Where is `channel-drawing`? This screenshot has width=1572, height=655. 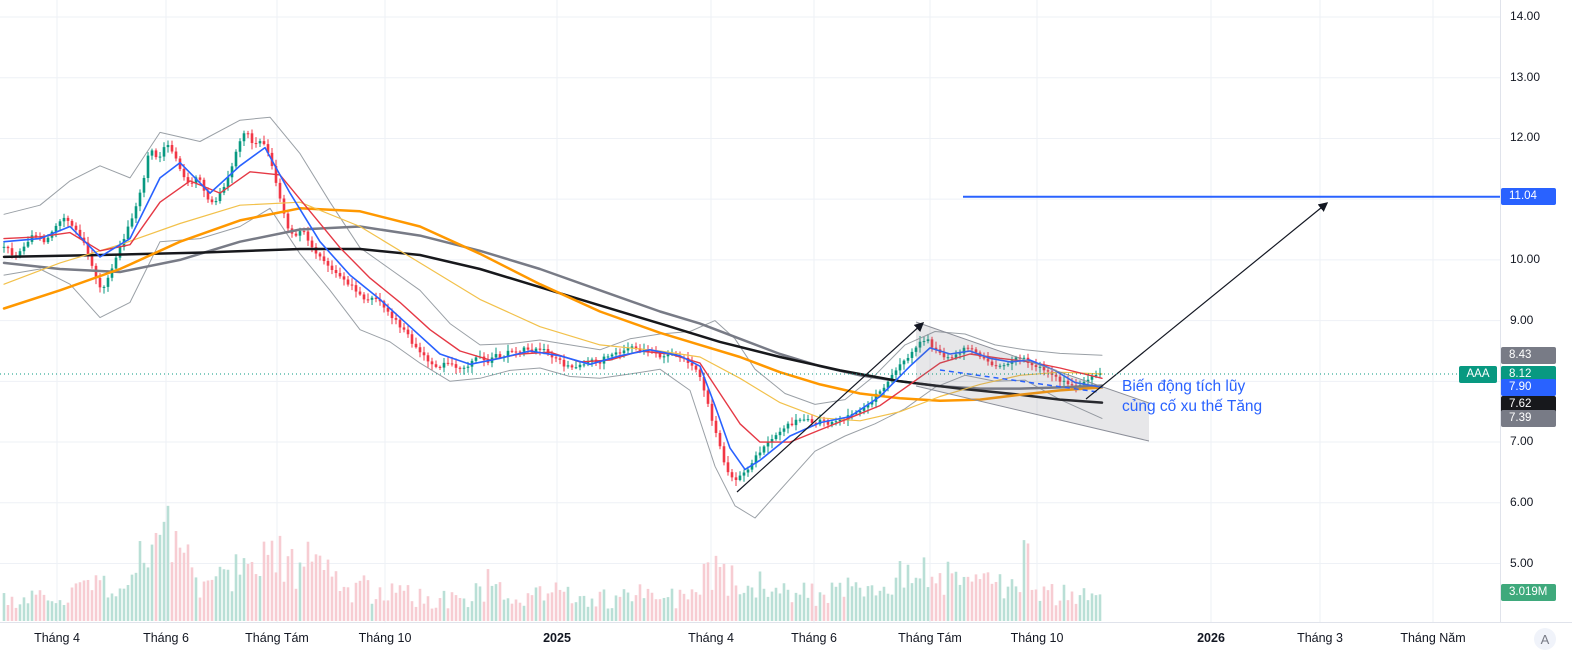
channel-drawing is located at coordinates (1032, 381).